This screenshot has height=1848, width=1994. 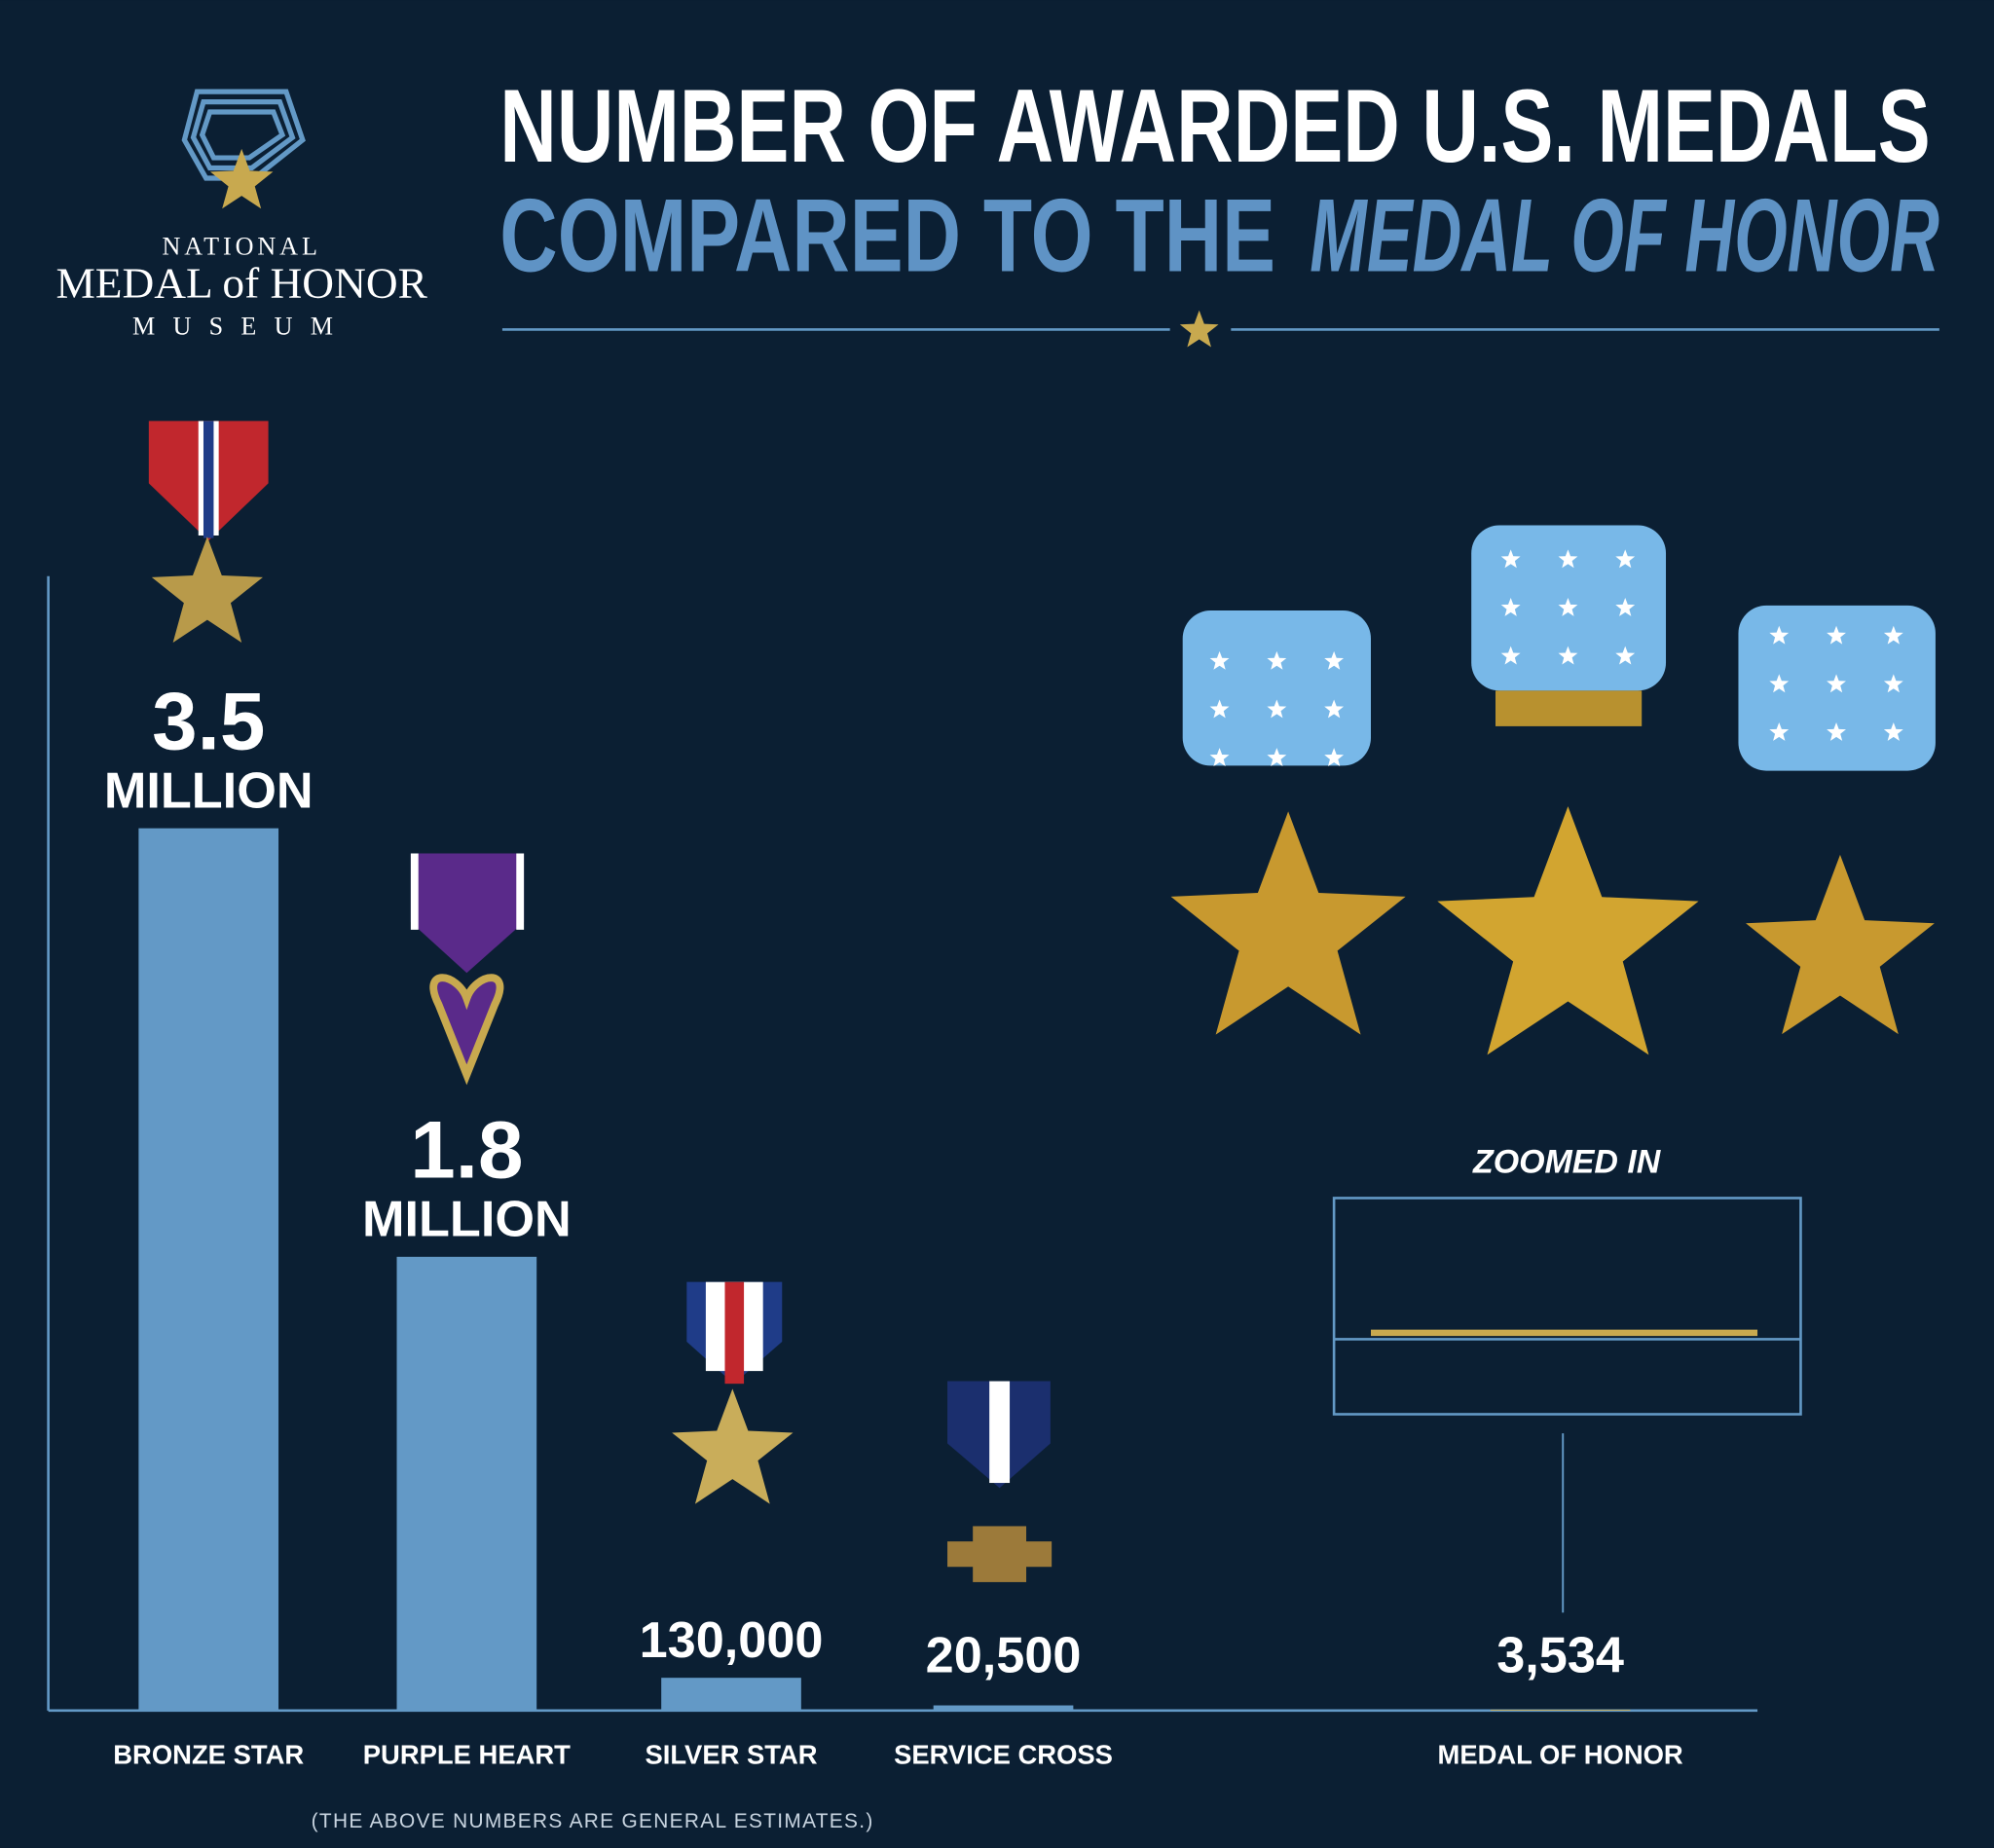 I want to click on value-label-box: 1.8 MILLION, so click(x=466, y=1138).